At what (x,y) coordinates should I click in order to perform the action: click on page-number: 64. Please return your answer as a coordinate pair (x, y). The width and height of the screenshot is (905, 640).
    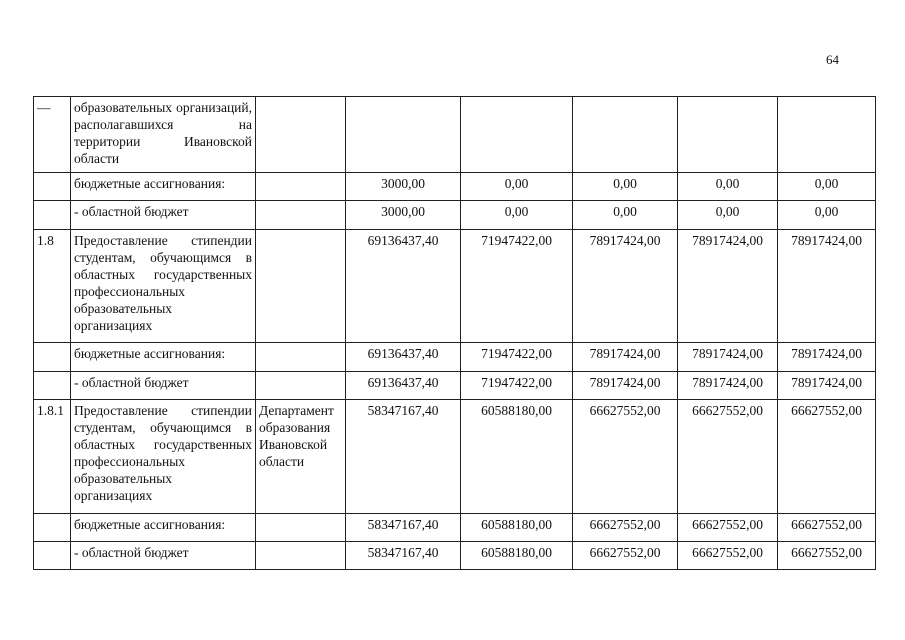
    Looking at the image, I should click on (832, 59).